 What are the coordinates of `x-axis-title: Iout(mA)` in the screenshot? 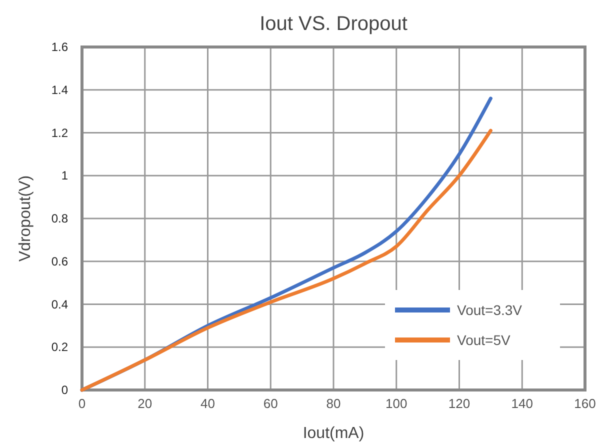 It's located at (333, 433).